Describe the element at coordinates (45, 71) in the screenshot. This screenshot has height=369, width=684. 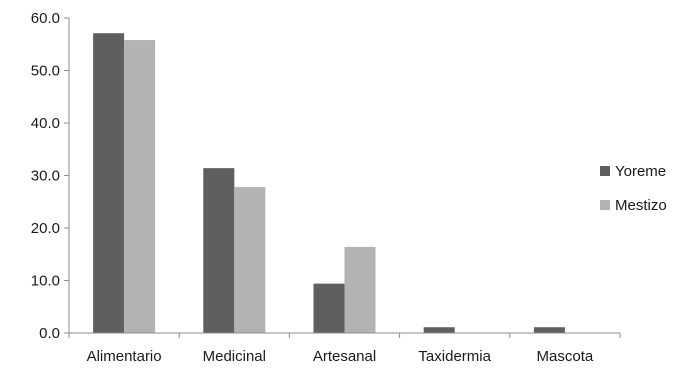
I see `y-tick-label: 50.0` at that location.